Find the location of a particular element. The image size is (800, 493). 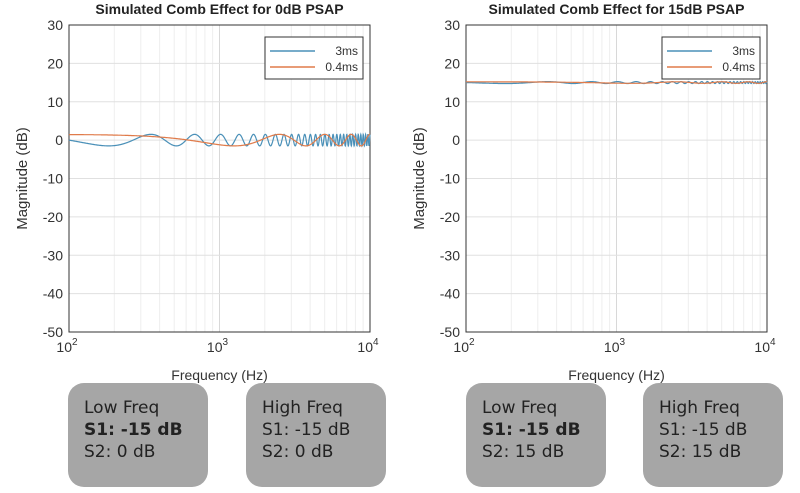

annotation-box-left-high: High Freq S1: -15 dB S2: 0 dB is located at coordinates (316, 435).